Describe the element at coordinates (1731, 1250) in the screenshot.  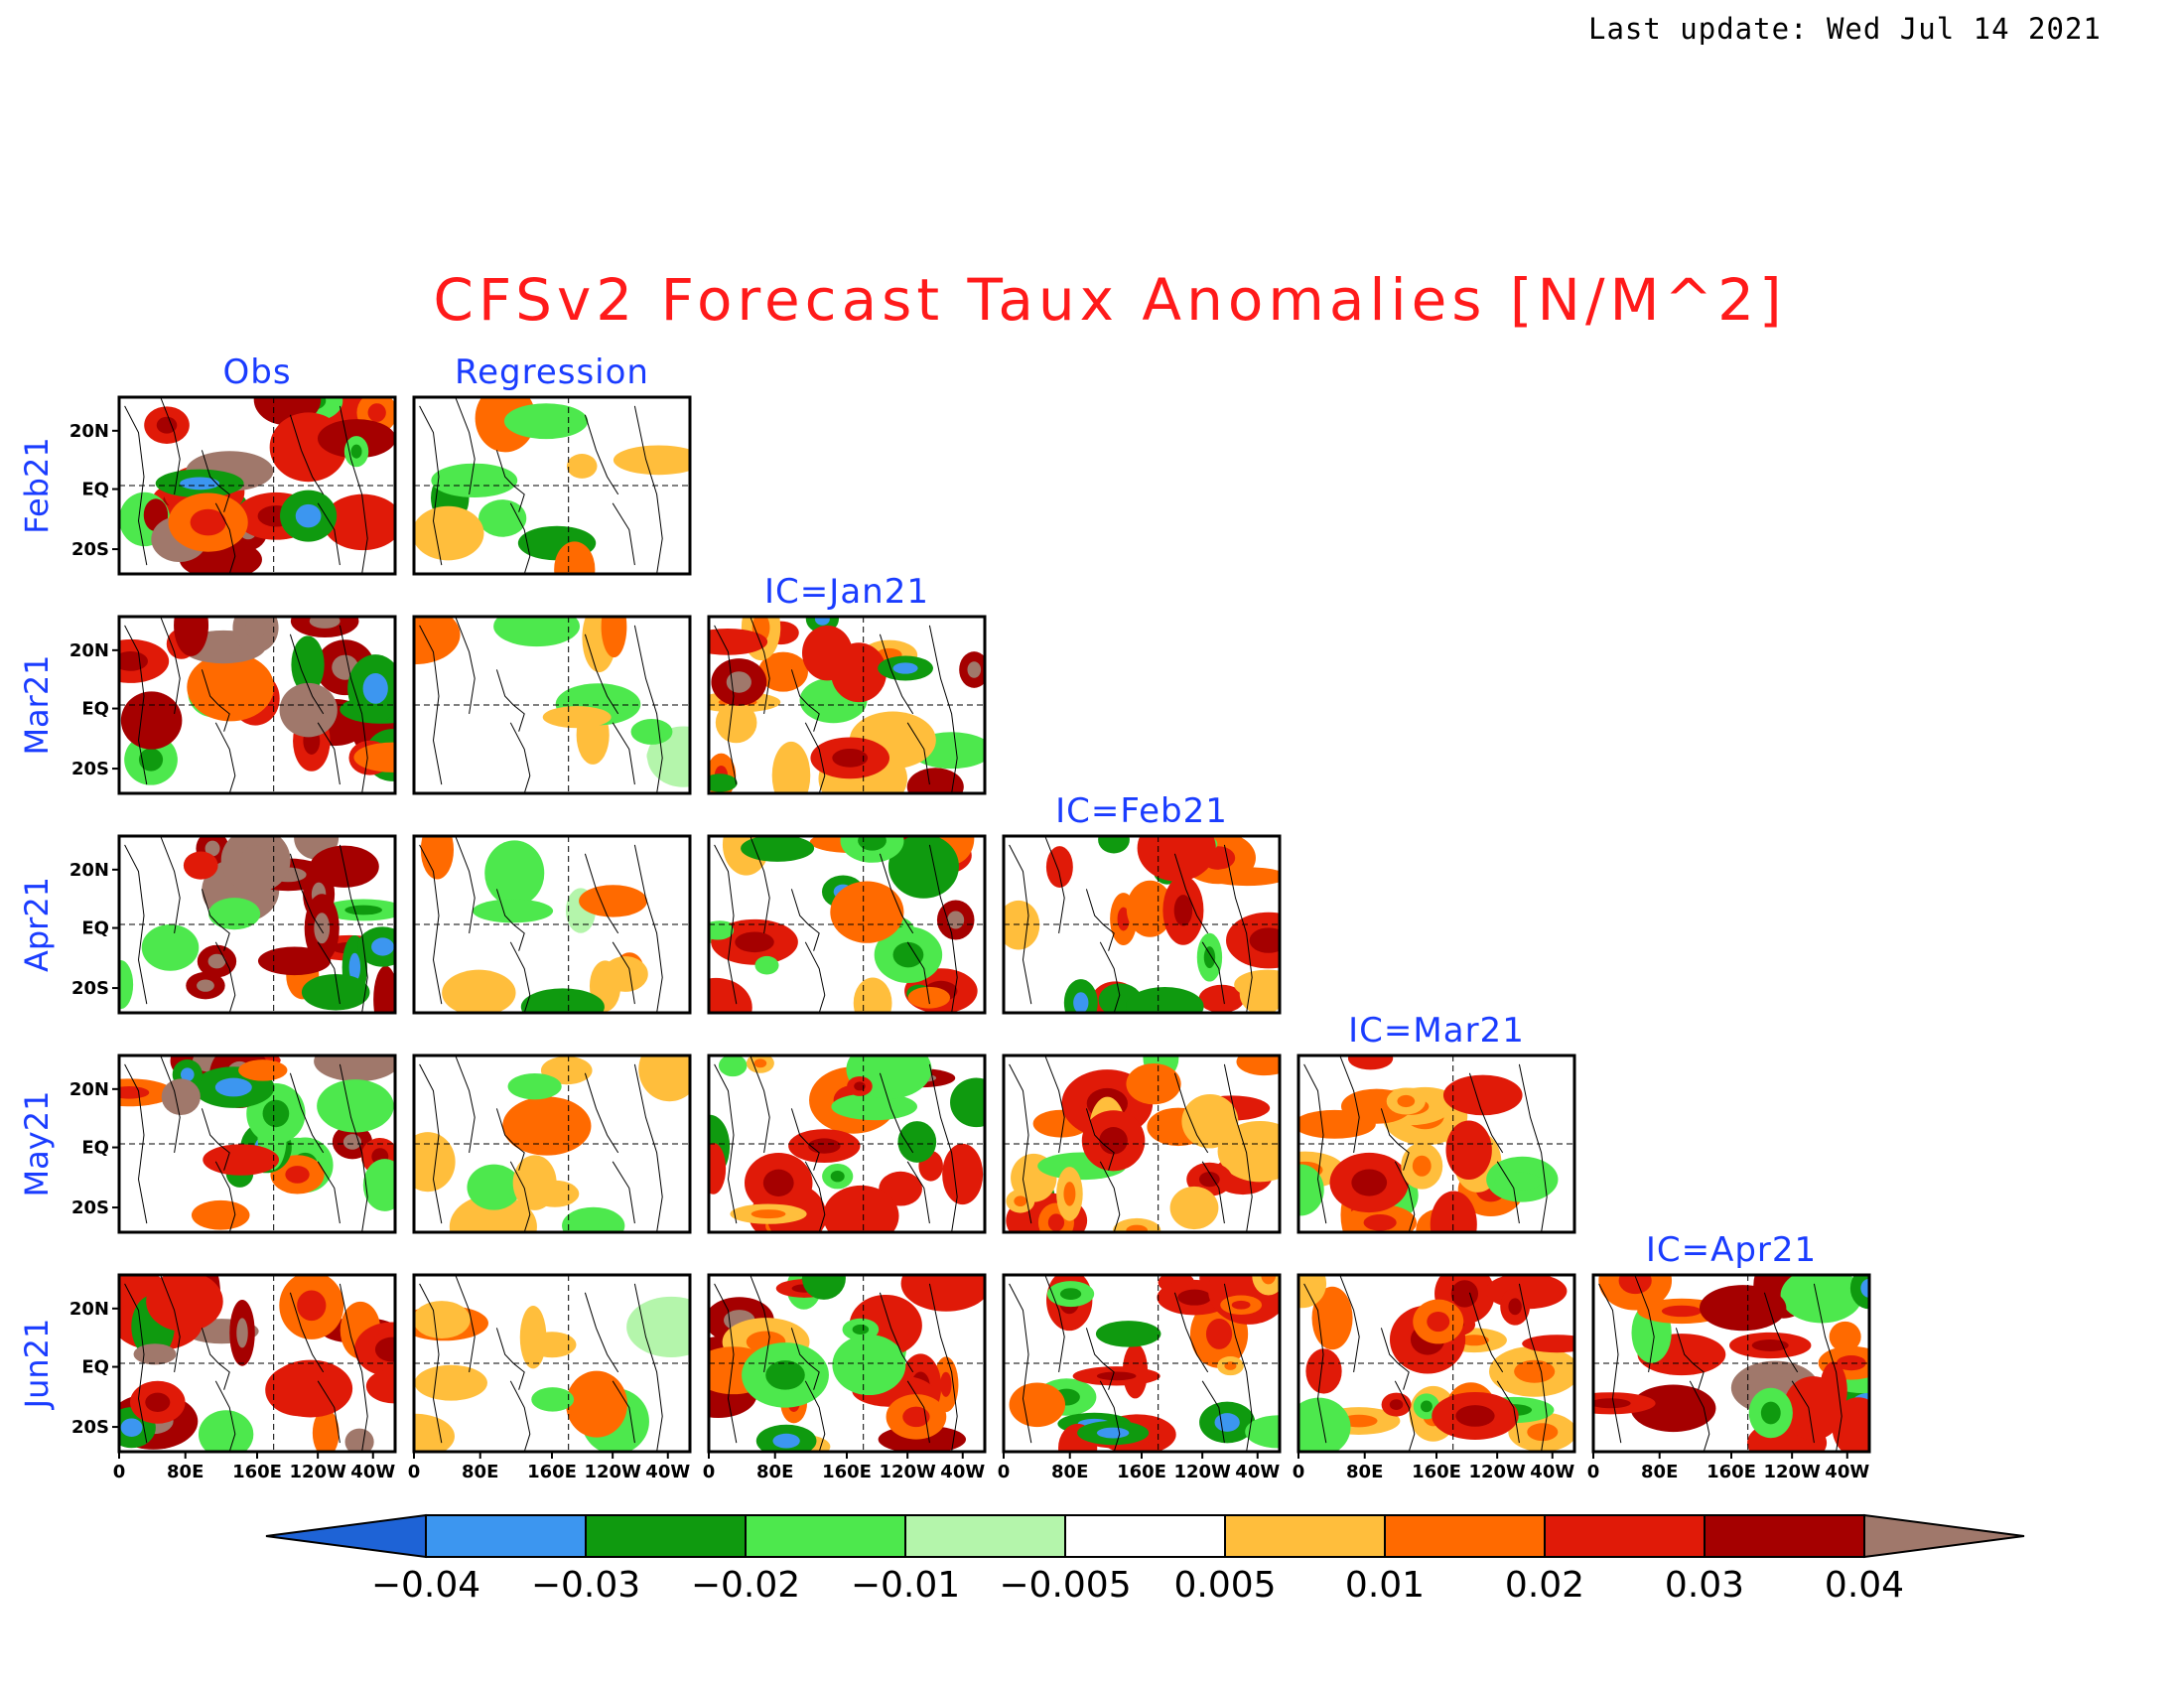
I see `column-label: IC=Apr21` at that location.